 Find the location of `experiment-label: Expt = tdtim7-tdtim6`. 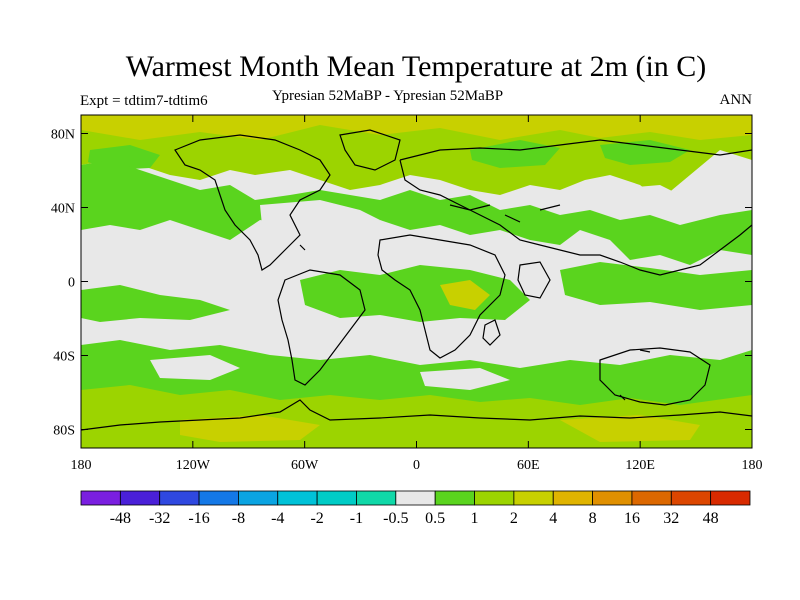

experiment-label: Expt = tdtim7-tdtim6 is located at coordinates (144, 101).